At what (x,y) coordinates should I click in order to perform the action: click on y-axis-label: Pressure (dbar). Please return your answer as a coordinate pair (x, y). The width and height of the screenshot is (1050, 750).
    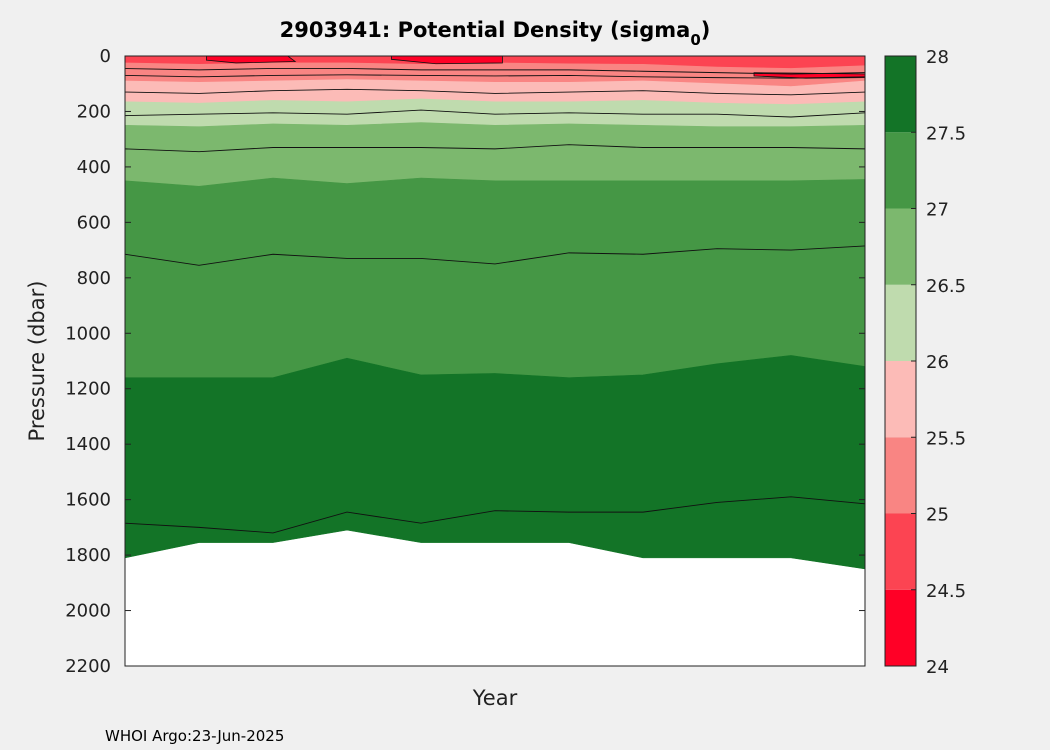
    Looking at the image, I should click on (37, 361).